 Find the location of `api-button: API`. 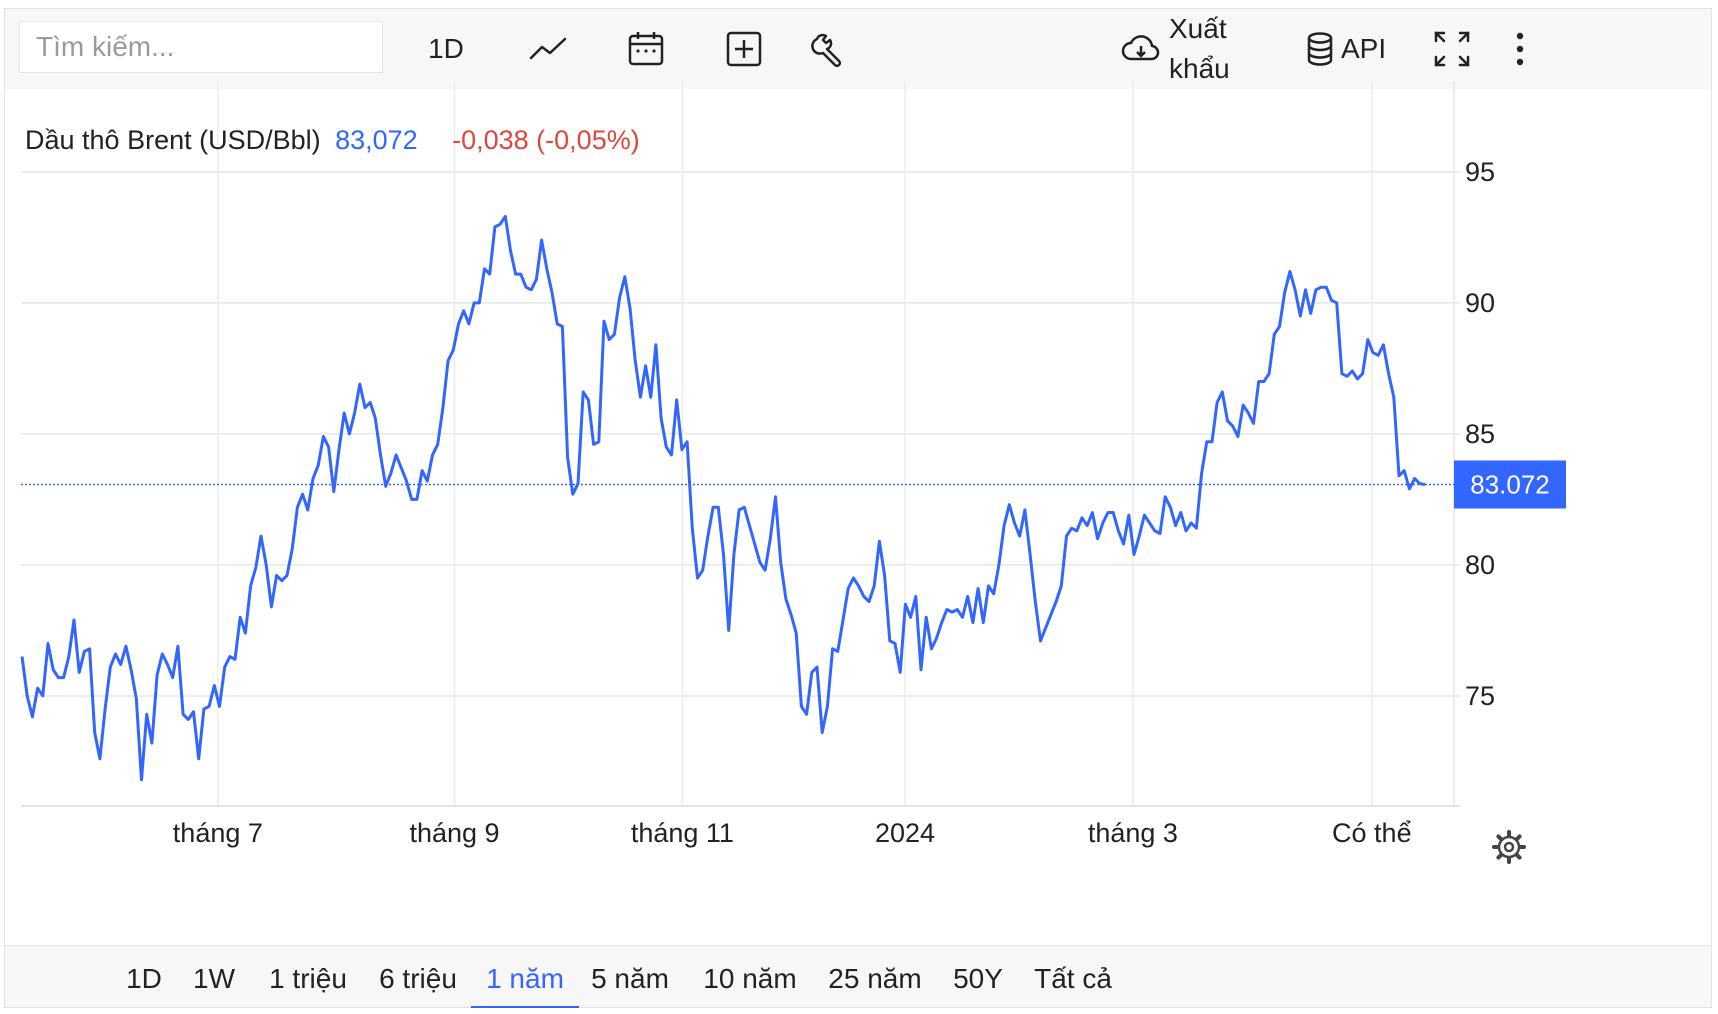

api-button: API is located at coordinates (1350, 49).